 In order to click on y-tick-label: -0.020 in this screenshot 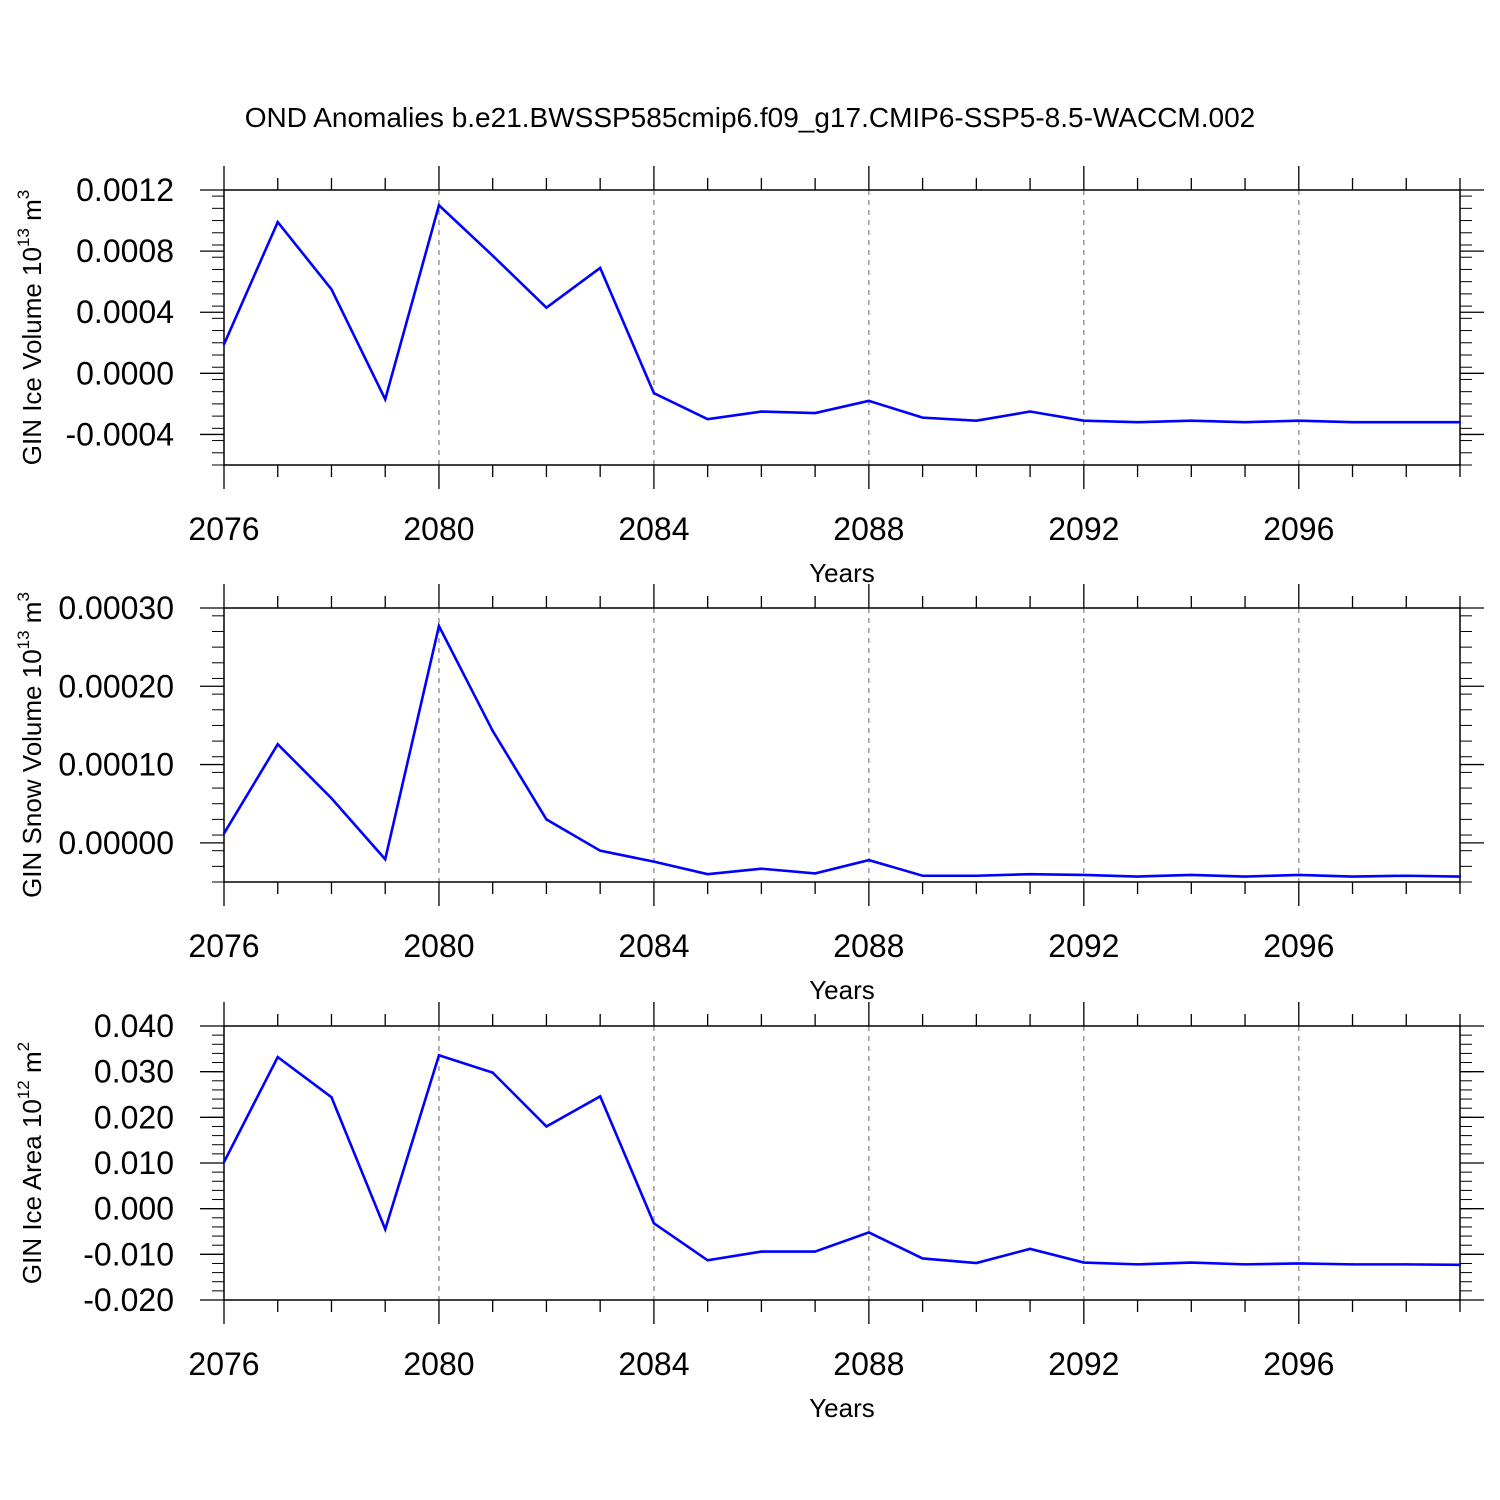, I will do `click(128, 1300)`.